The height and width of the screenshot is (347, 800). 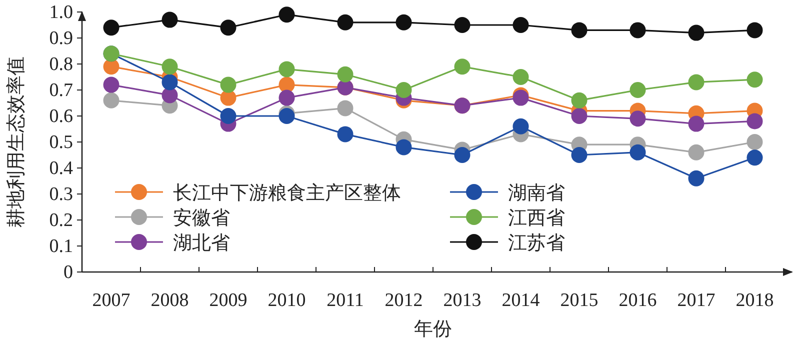 What do you see at coordinates (462, 300) in the screenshot?
I see `x-tick-label: 2013` at bounding box center [462, 300].